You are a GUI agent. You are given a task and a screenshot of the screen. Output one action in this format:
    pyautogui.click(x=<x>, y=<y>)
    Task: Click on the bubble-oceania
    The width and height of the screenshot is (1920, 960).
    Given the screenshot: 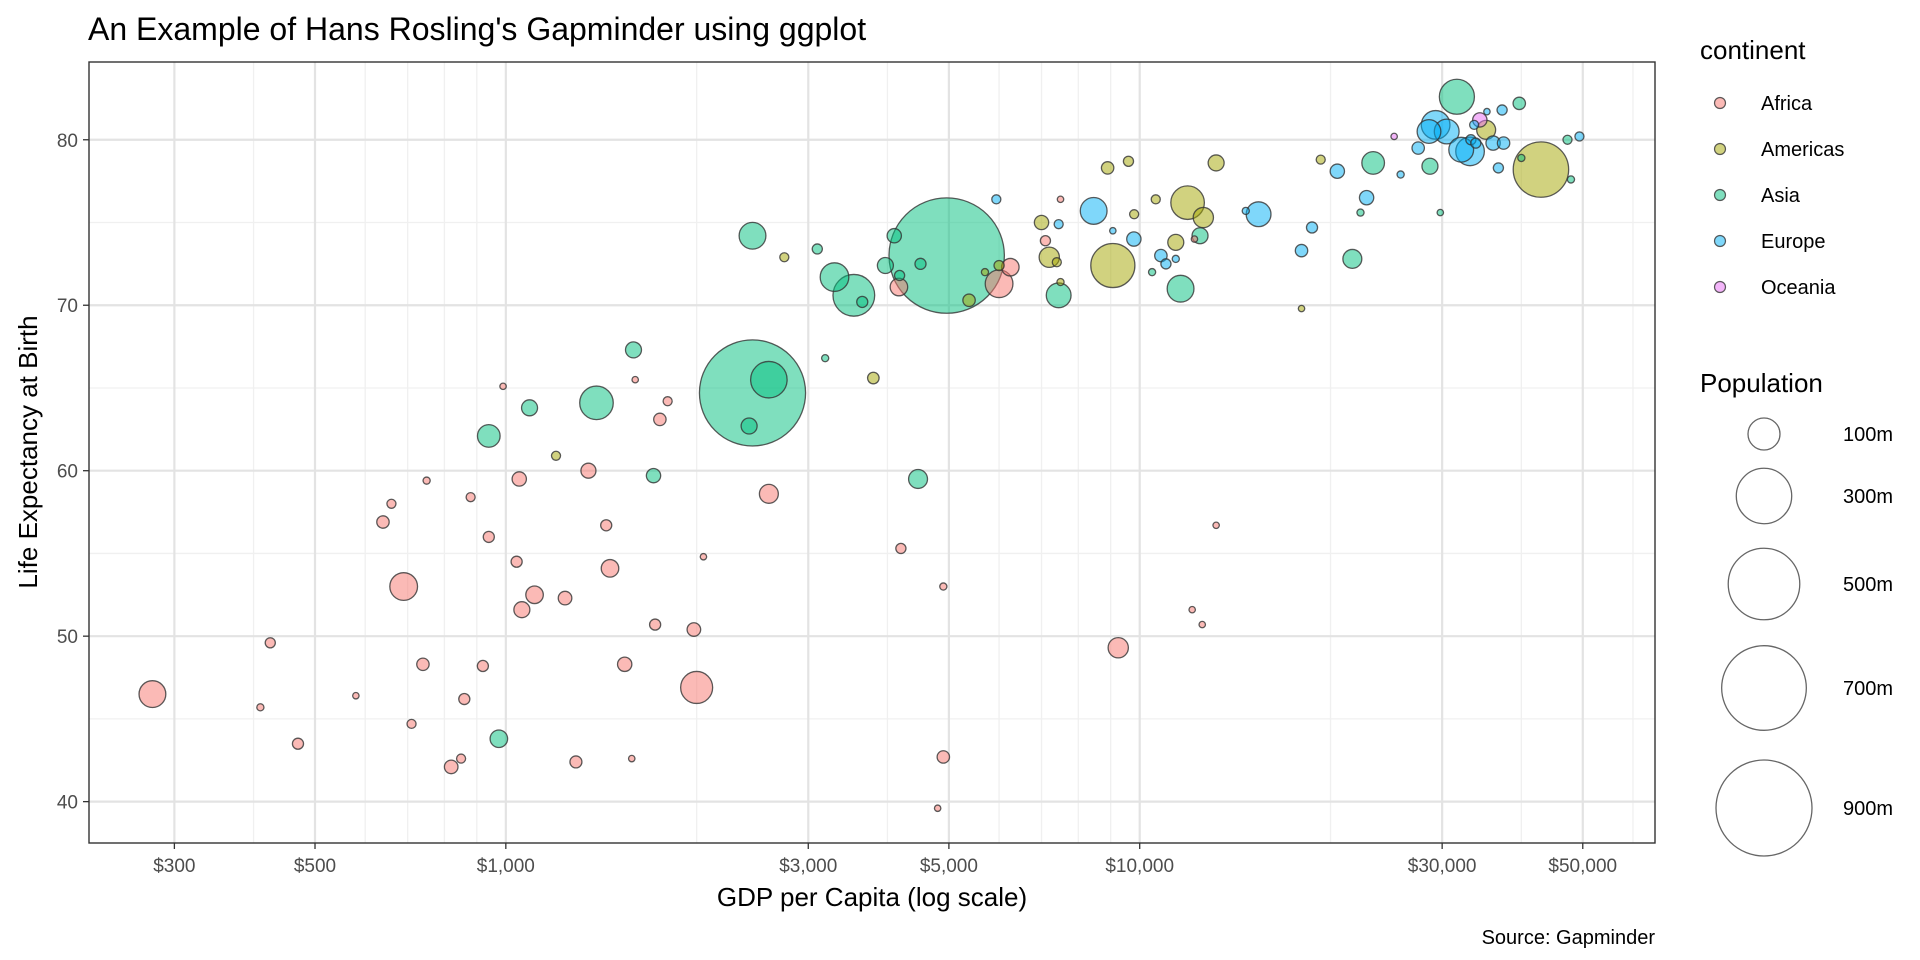 What is the action you would take?
    pyautogui.click(x=1394, y=136)
    